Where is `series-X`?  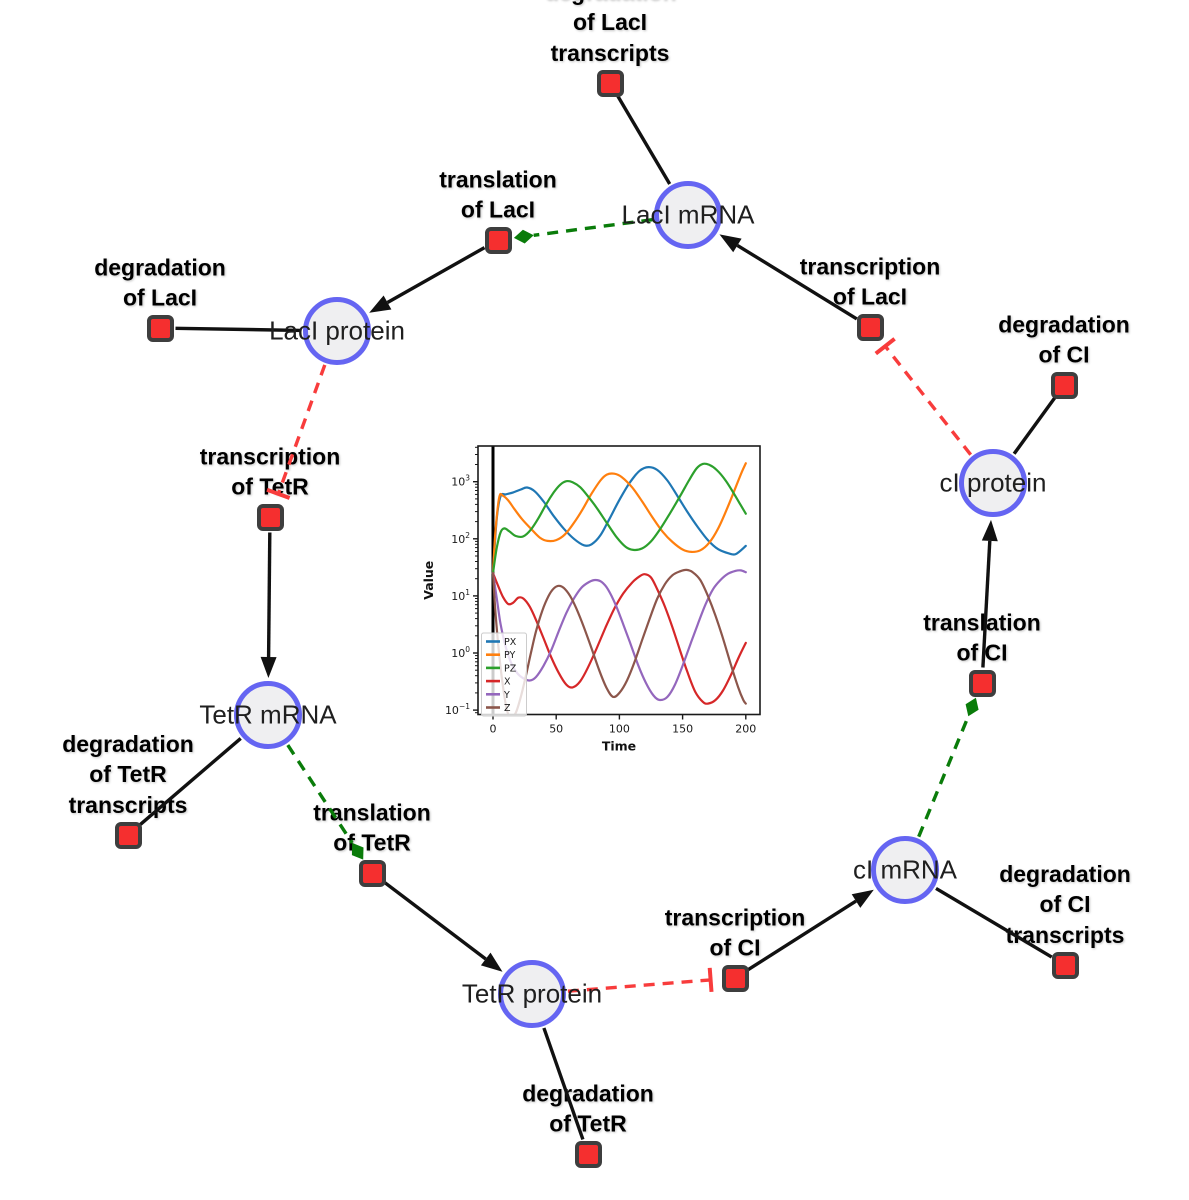
series-X is located at coordinates (619, 638).